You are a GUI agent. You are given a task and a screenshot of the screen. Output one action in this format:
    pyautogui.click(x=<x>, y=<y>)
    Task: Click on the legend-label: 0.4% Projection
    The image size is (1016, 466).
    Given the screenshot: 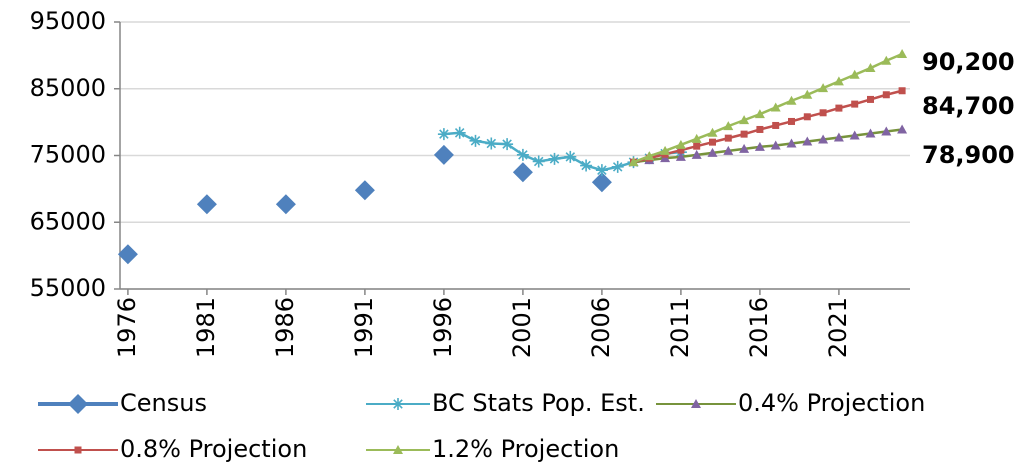 What is the action you would take?
    pyautogui.click(x=831, y=403)
    